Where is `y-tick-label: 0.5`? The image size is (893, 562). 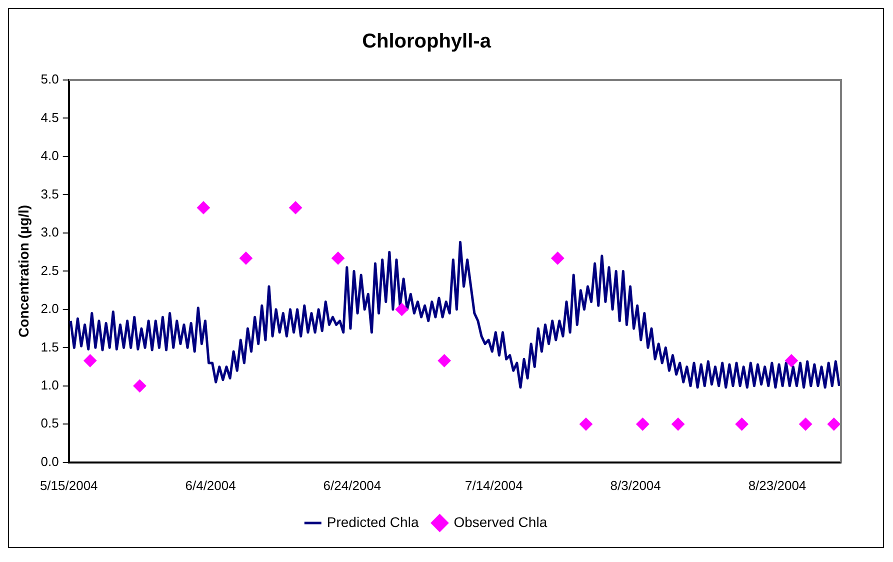
y-tick-label: 0.5 is located at coordinates (49, 423).